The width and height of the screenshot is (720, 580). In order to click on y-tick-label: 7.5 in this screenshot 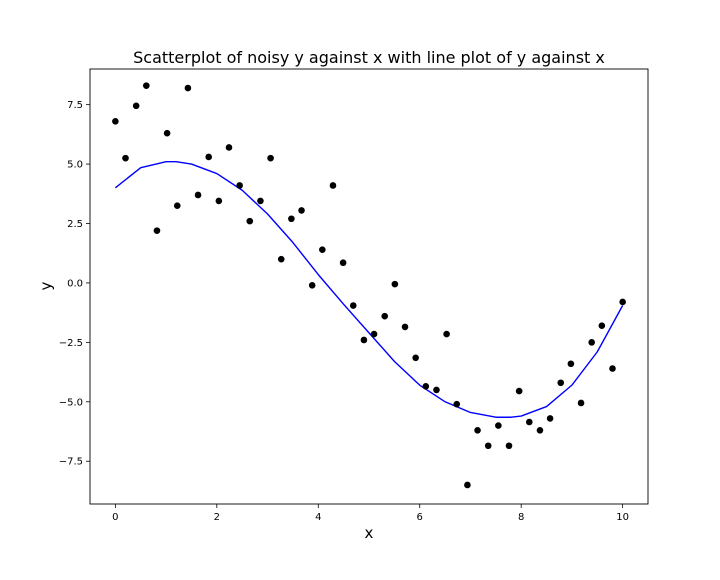, I will do `click(75, 105)`.